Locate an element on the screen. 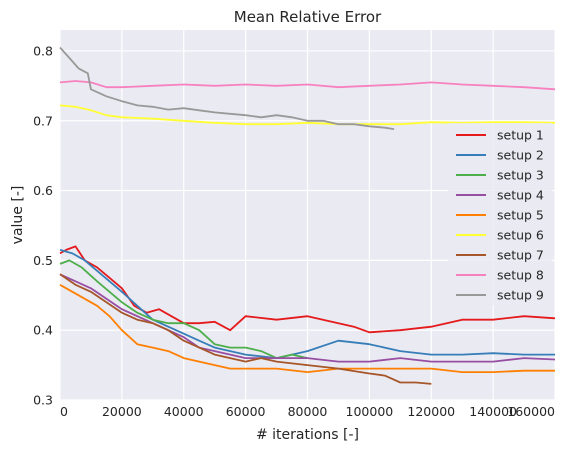  x-tick-label: 140000 is located at coordinates (493, 411).